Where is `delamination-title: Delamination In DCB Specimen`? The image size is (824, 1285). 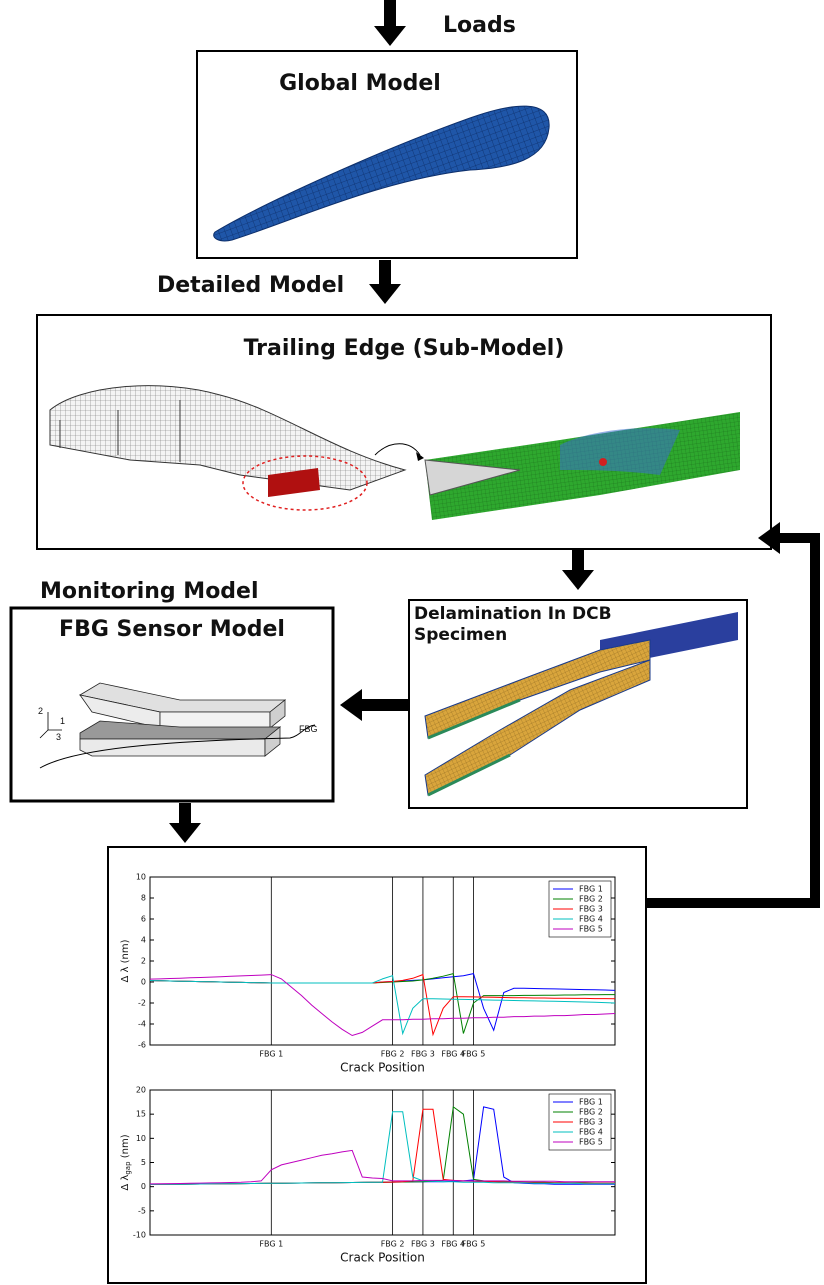 delamination-title: Delamination In DCB Specimen is located at coordinates (513, 624).